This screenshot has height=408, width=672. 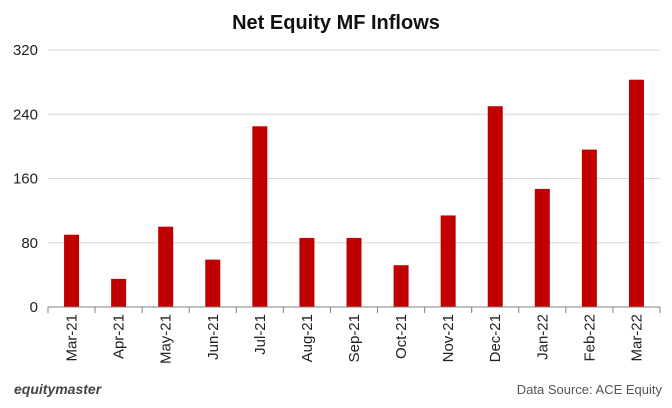 I want to click on x-tick-label: Sep-21, so click(x=354, y=338).